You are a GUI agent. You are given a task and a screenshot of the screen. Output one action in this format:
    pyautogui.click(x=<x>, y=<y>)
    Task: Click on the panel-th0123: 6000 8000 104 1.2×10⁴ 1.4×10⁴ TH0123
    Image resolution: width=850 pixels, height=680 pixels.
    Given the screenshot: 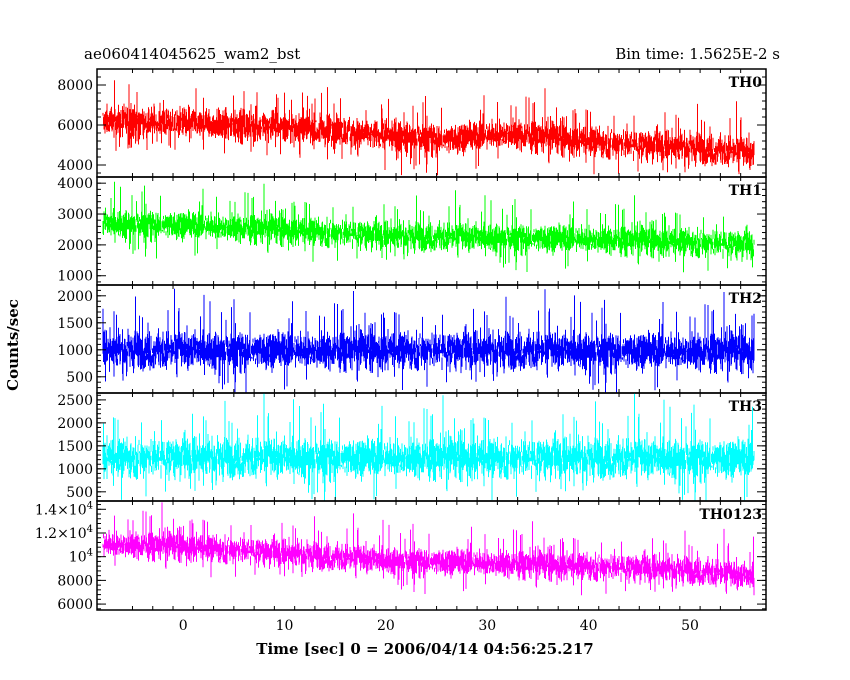 What is the action you would take?
    pyautogui.click(x=401, y=556)
    